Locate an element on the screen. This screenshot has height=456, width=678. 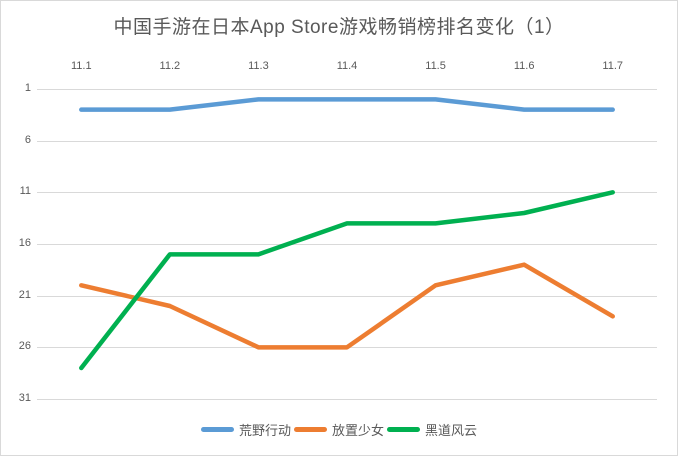
legend-label: 黑道风云 is located at coordinates (451, 430).